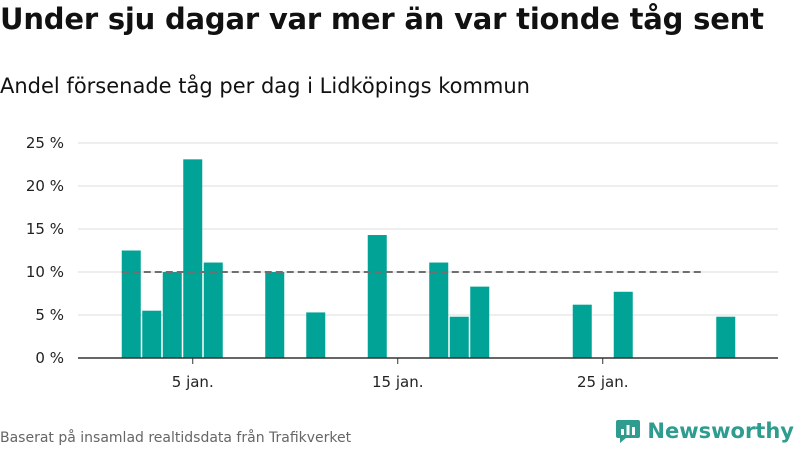 The height and width of the screenshot is (450, 800). Describe the element at coordinates (193, 382) in the screenshot. I see `x-tick-label: 5 jan.` at that location.